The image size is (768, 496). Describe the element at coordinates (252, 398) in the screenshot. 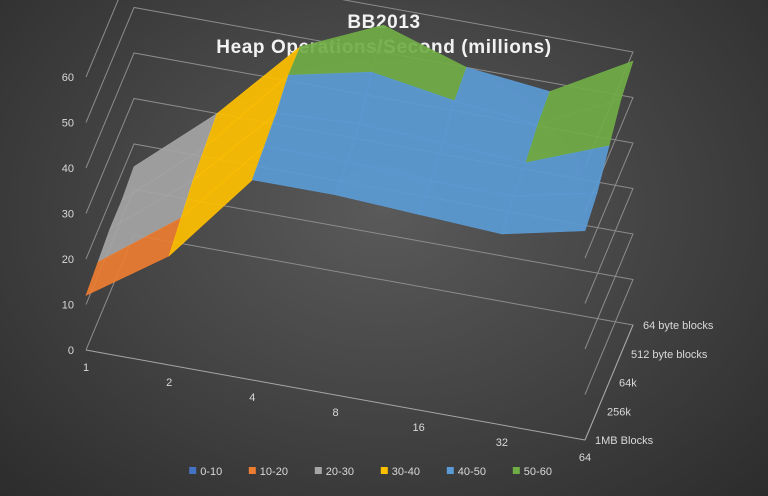

I see `x-tick-label: 4` at that location.